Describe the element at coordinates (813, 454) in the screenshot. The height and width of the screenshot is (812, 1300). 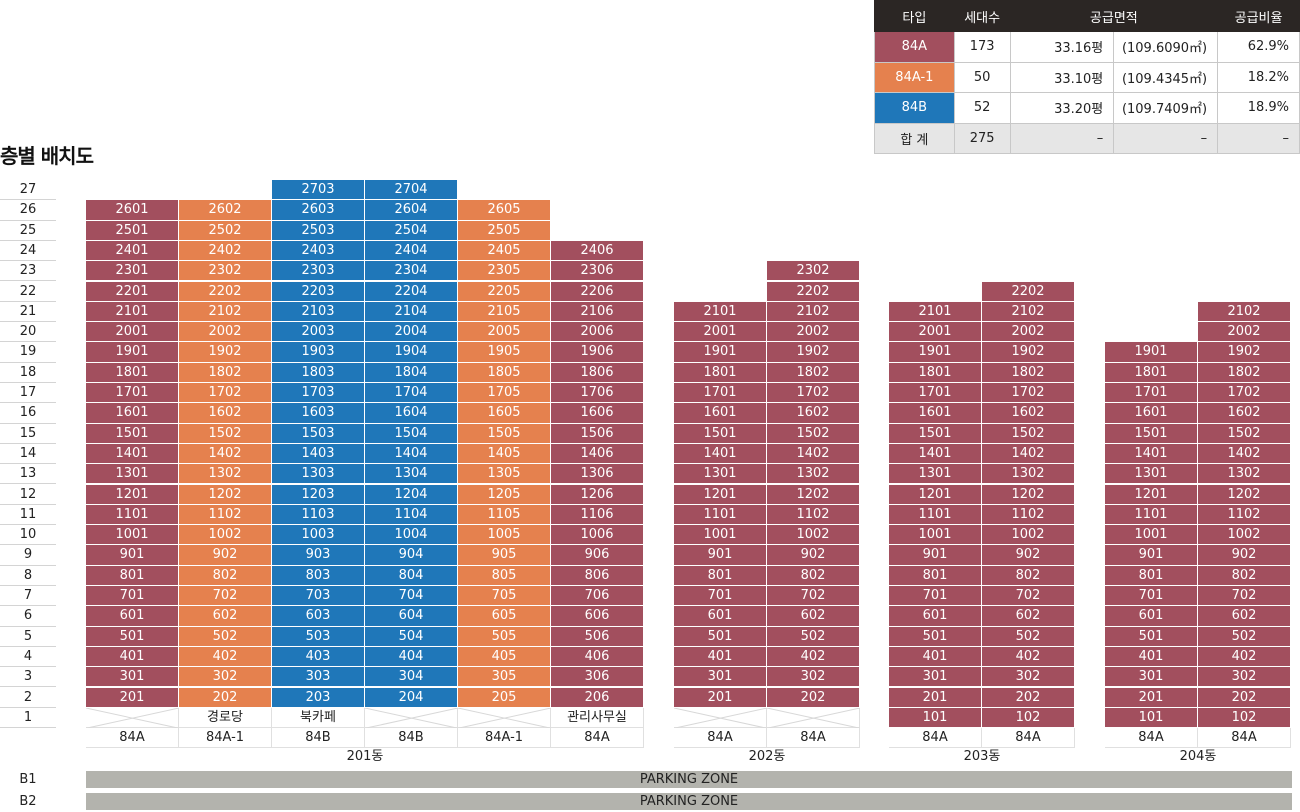
I see `unit-cell: 1402` at that location.